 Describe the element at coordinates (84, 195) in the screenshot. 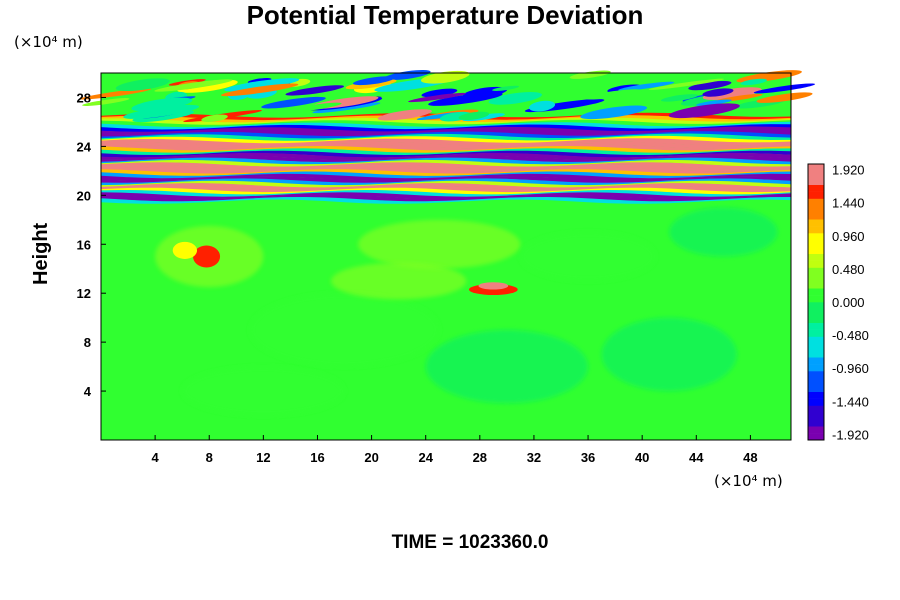

I see `y-tick-label: 20` at that location.